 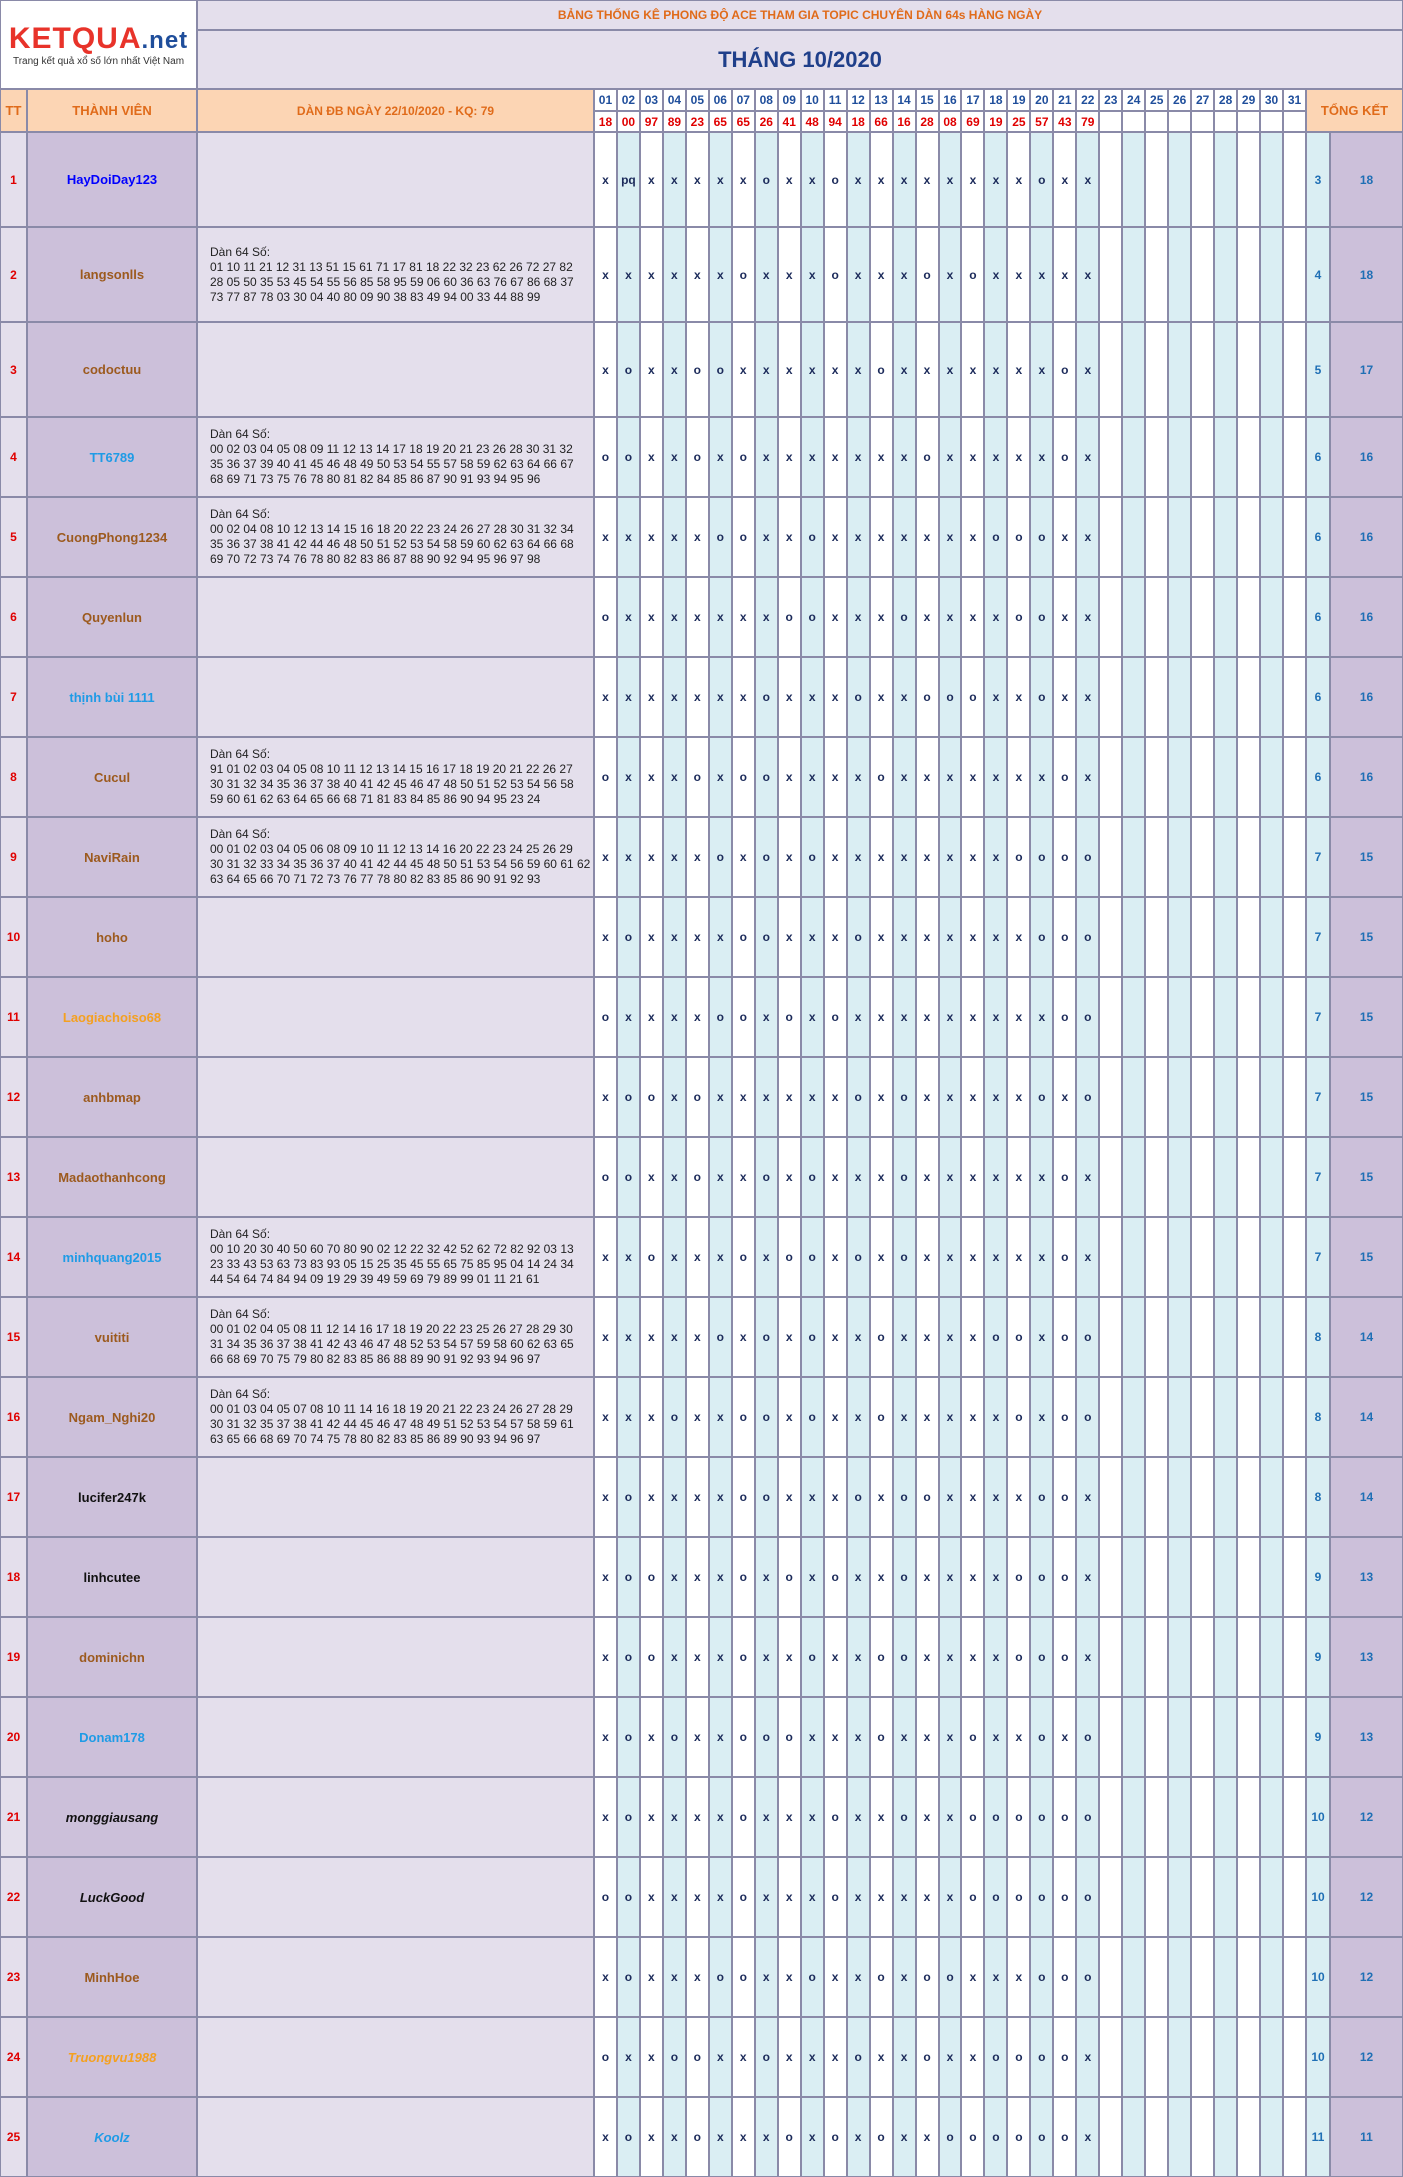 I want to click on member-name: Quyenlun, so click(x=112, y=617).